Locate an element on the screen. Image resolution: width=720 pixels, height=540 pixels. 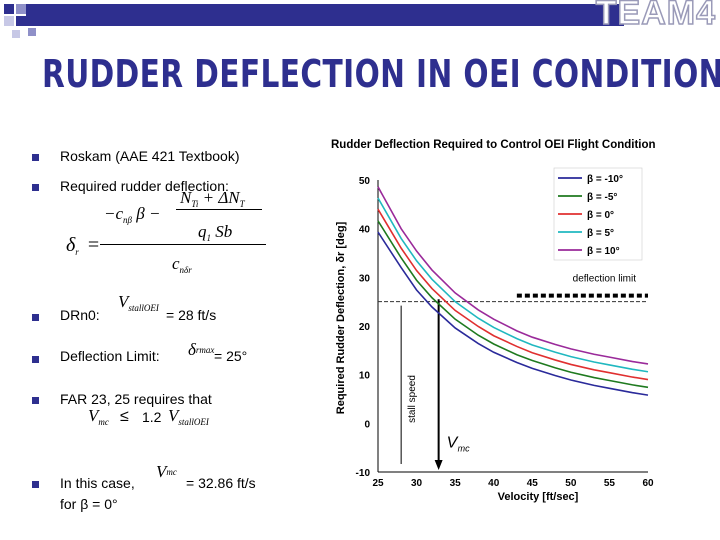
fraction-line-inner is located at coordinates (219, 209).